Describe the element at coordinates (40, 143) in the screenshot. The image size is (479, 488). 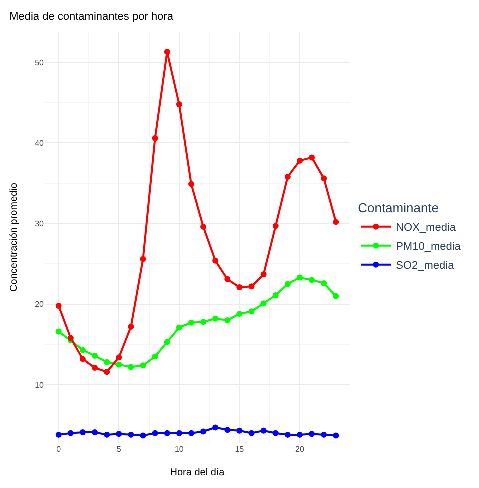
I see `y-tick-label: 40` at that location.